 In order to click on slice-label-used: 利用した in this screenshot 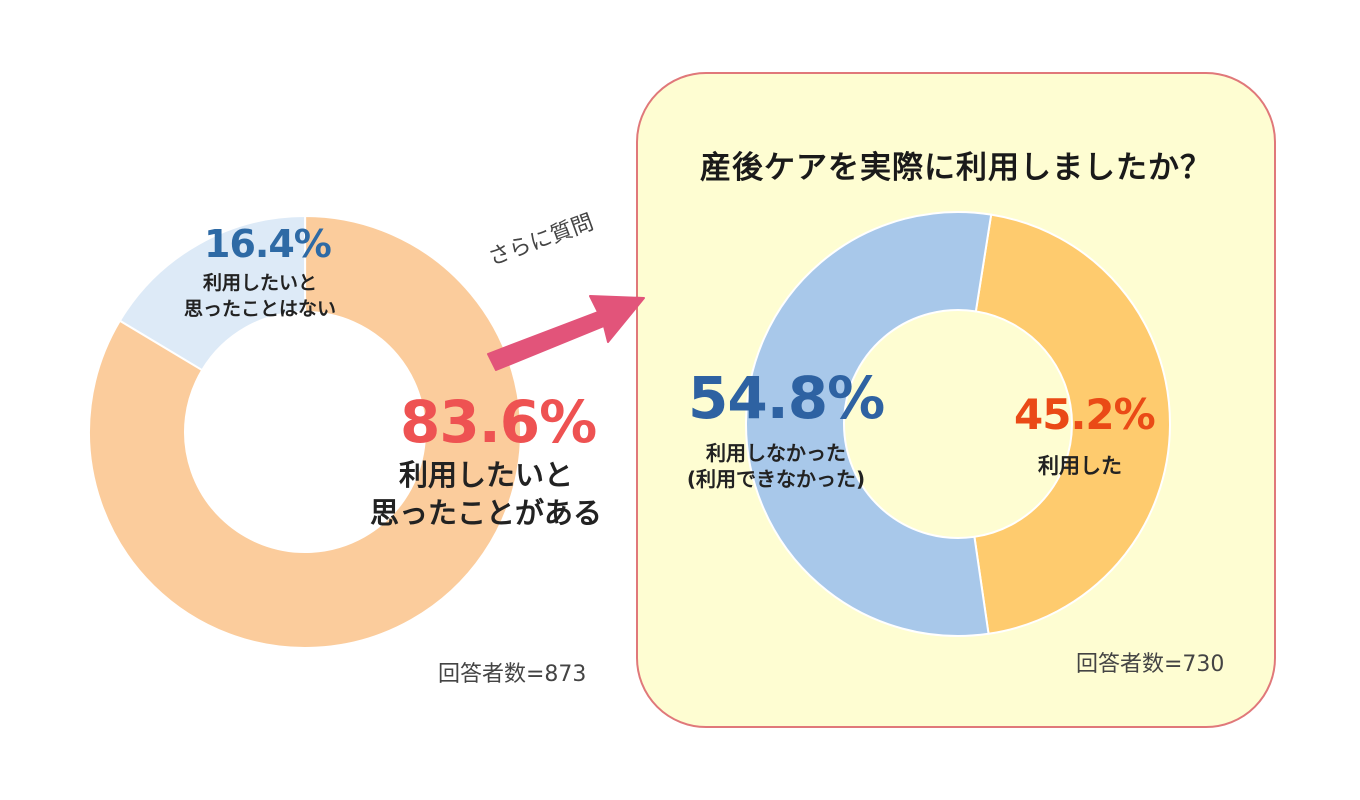, I will do `click(1080, 466)`.